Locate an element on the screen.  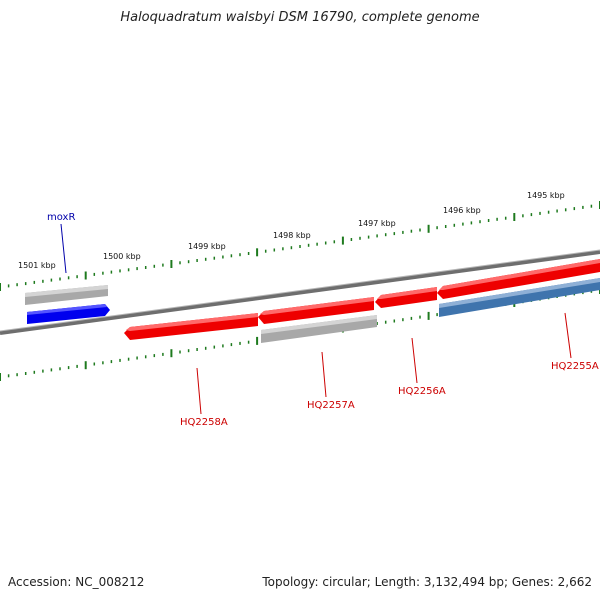
gene-HQ2257A is located at coordinates (316, 310).